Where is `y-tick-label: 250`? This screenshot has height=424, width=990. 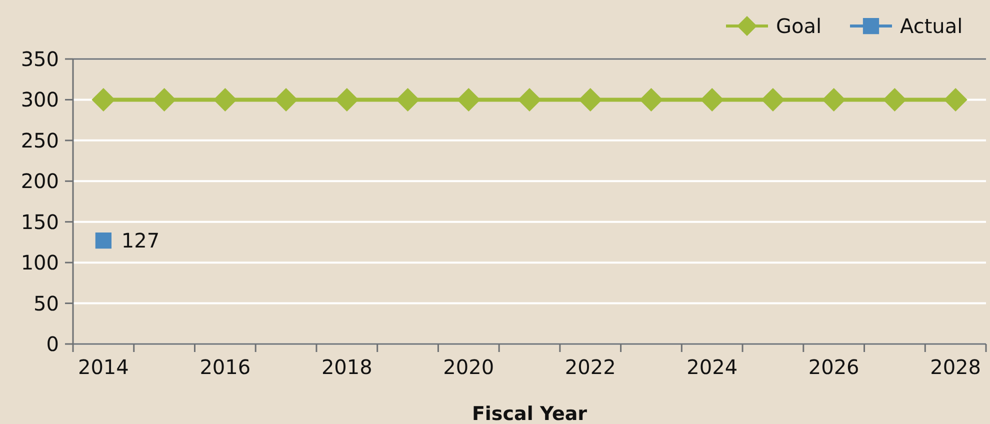
y-tick-label: 250 is located at coordinates (39, 140).